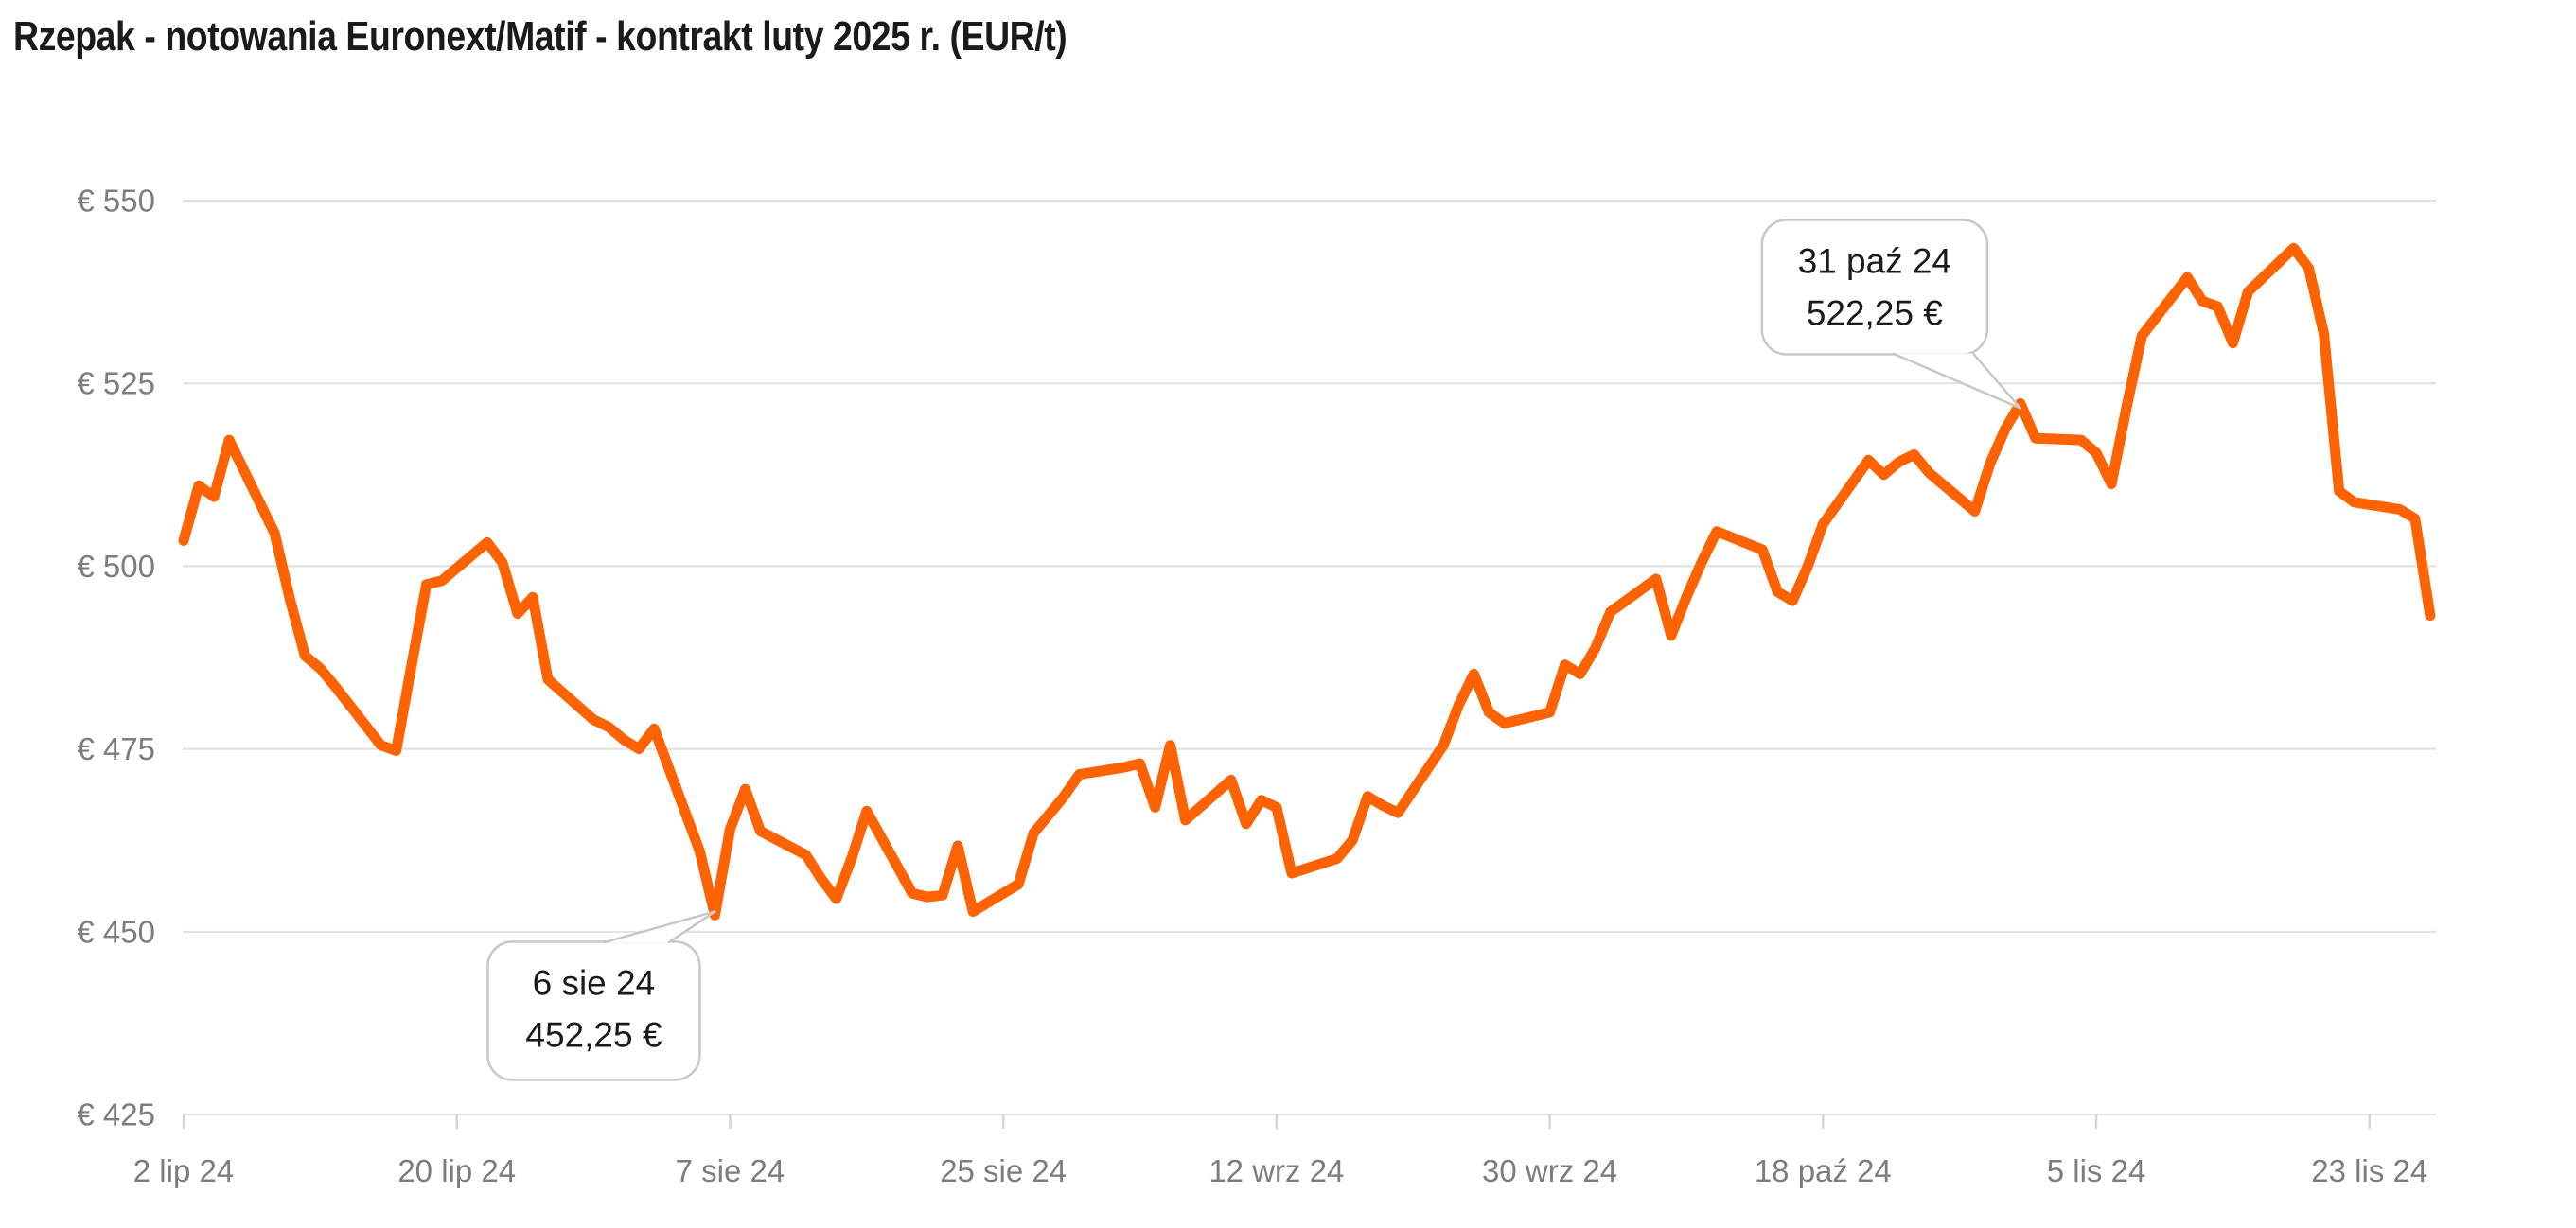  Describe the element at coordinates (1823, 1170) in the screenshot. I see `x-tick-label: 18 paź 24` at that location.